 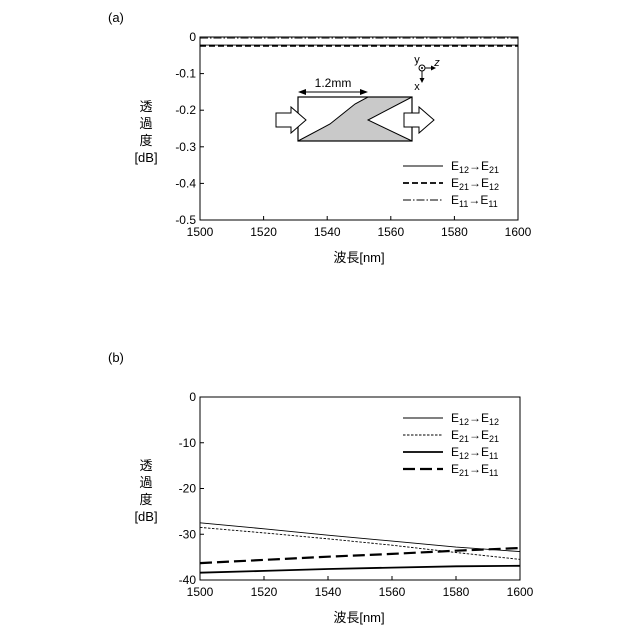 I want to click on device-inset-diagram: 1.2mm y z x, so click(x=358, y=97).